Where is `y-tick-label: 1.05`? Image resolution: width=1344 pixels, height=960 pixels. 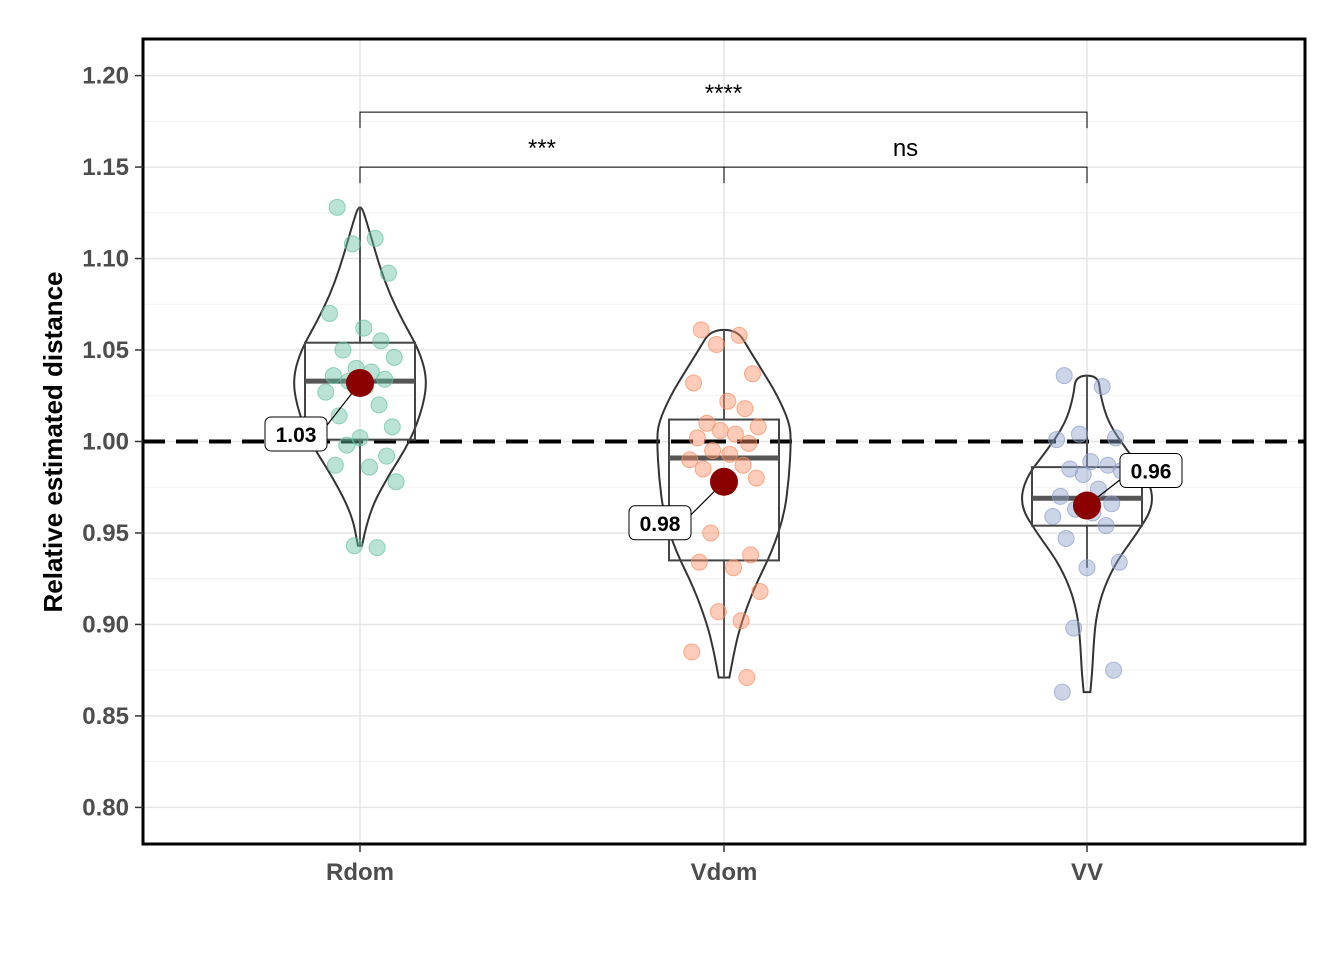
y-tick-label: 1.05 is located at coordinates (105, 350).